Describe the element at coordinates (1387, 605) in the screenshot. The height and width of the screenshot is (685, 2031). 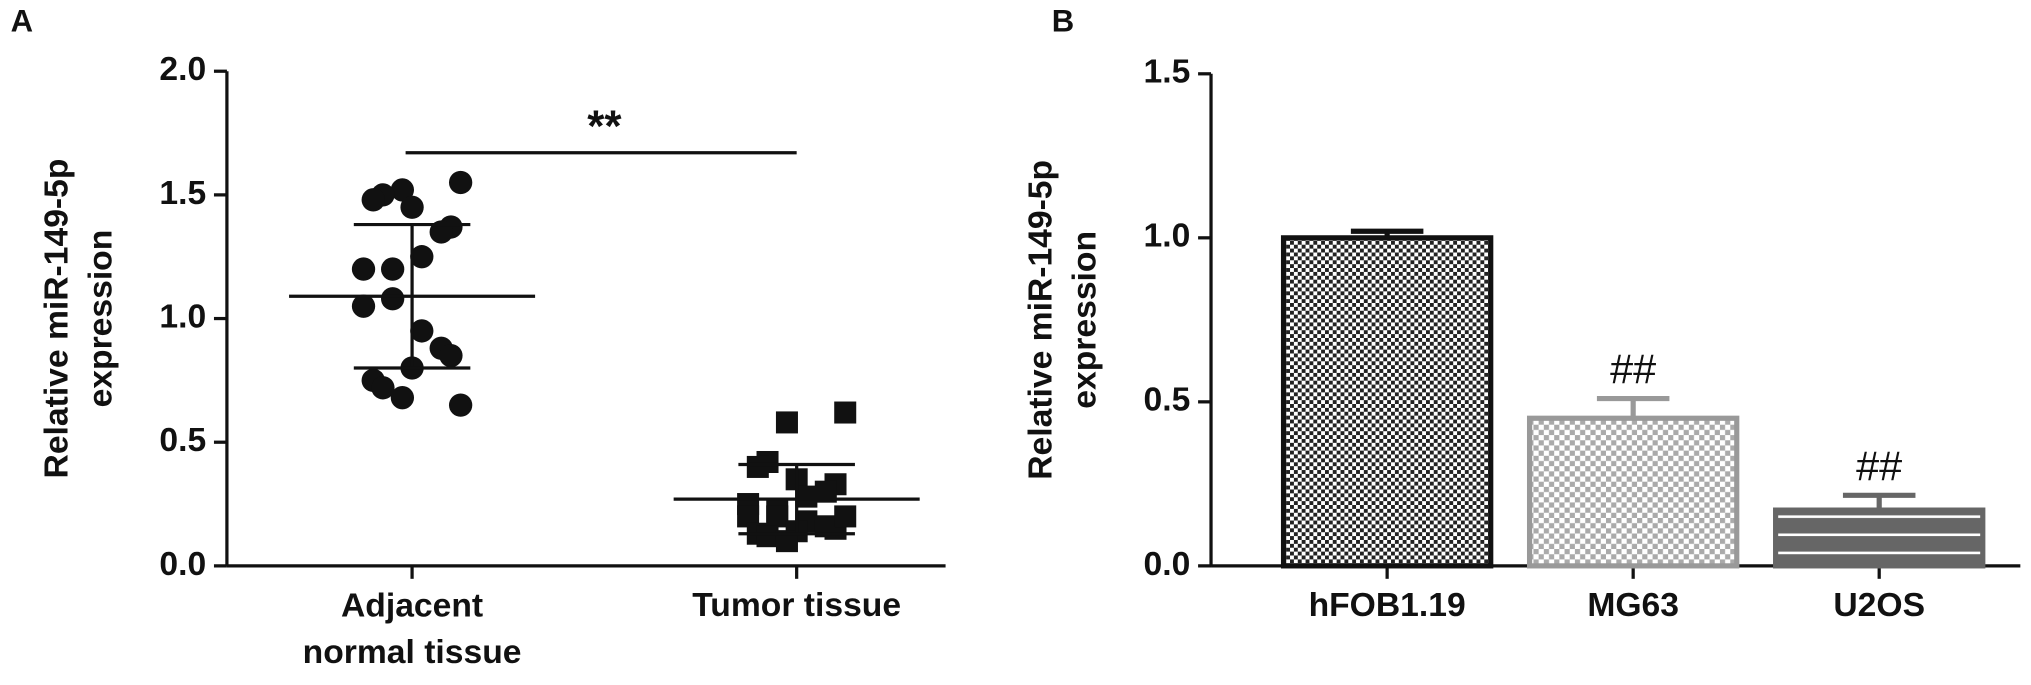
I see `x-tick-label: hFOB1.19` at that location.